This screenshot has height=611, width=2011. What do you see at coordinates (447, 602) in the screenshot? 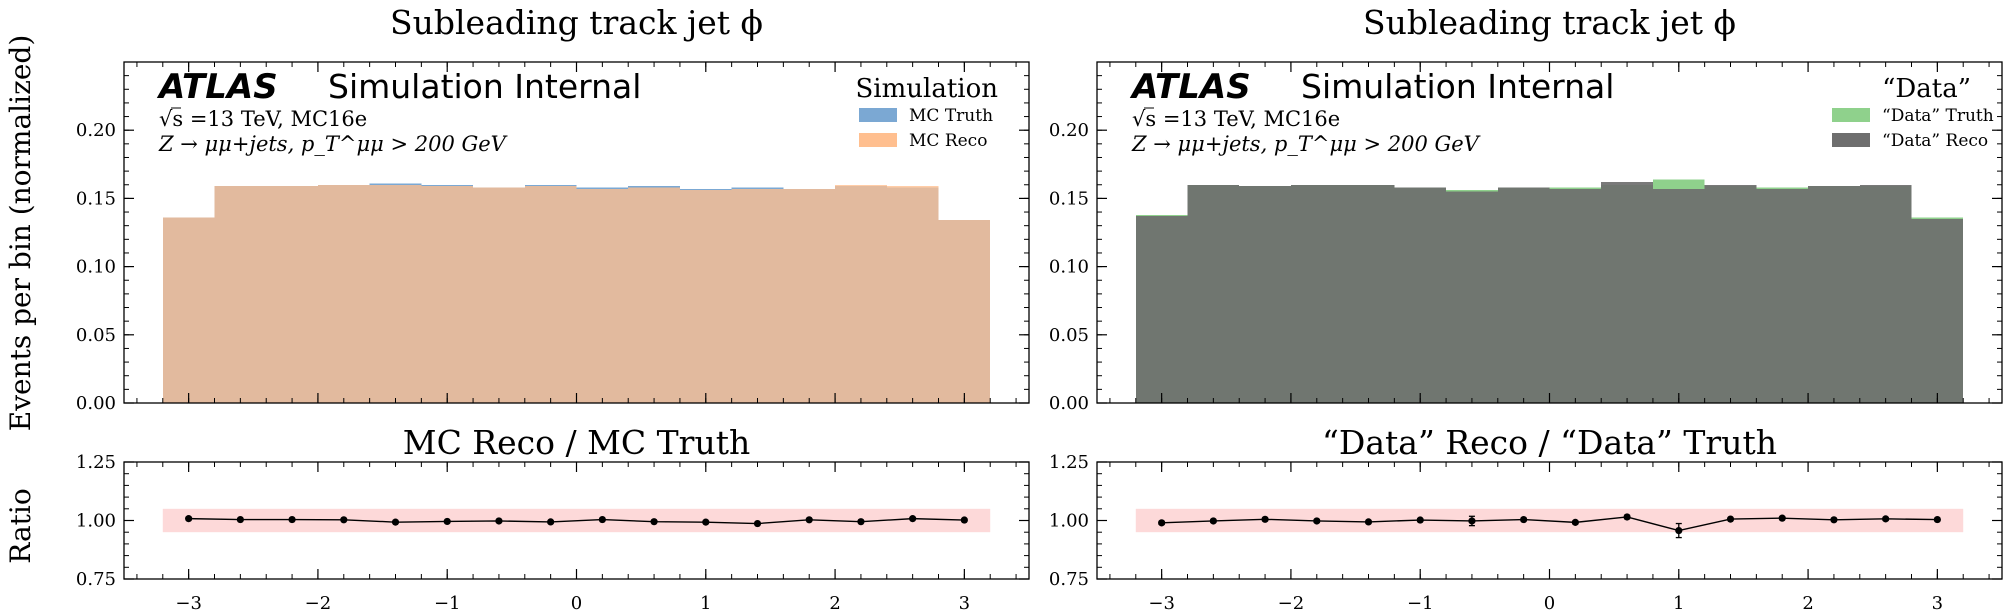
I see `x-tick-label: −1` at bounding box center [447, 602].